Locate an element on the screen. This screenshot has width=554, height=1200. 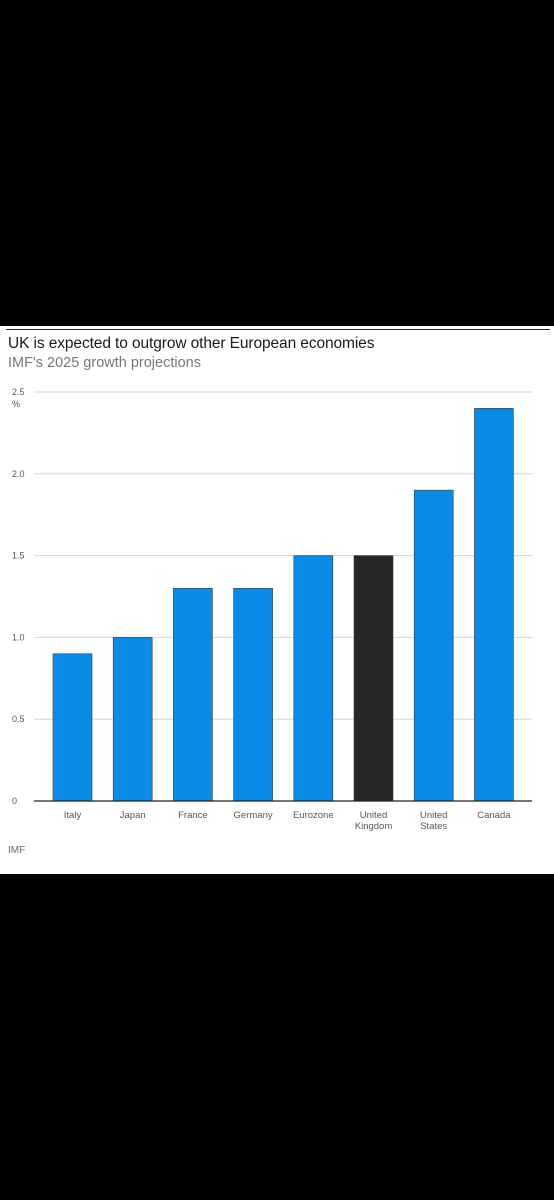
y-tick-label: 0 is located at coordinates (14, 801).